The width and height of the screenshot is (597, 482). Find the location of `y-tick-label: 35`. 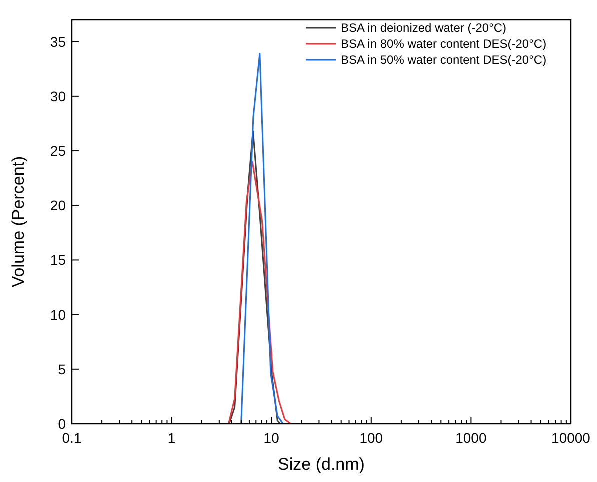

y-tick-label: 35 is located at coordinates (58, 42).